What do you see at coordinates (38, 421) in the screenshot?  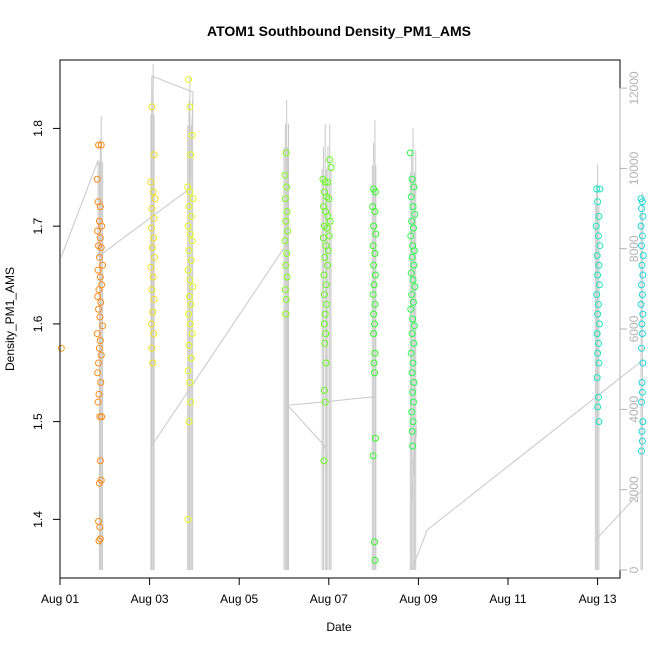 I see `y-tick-label: 1.5` at bounding box center [38, 421].